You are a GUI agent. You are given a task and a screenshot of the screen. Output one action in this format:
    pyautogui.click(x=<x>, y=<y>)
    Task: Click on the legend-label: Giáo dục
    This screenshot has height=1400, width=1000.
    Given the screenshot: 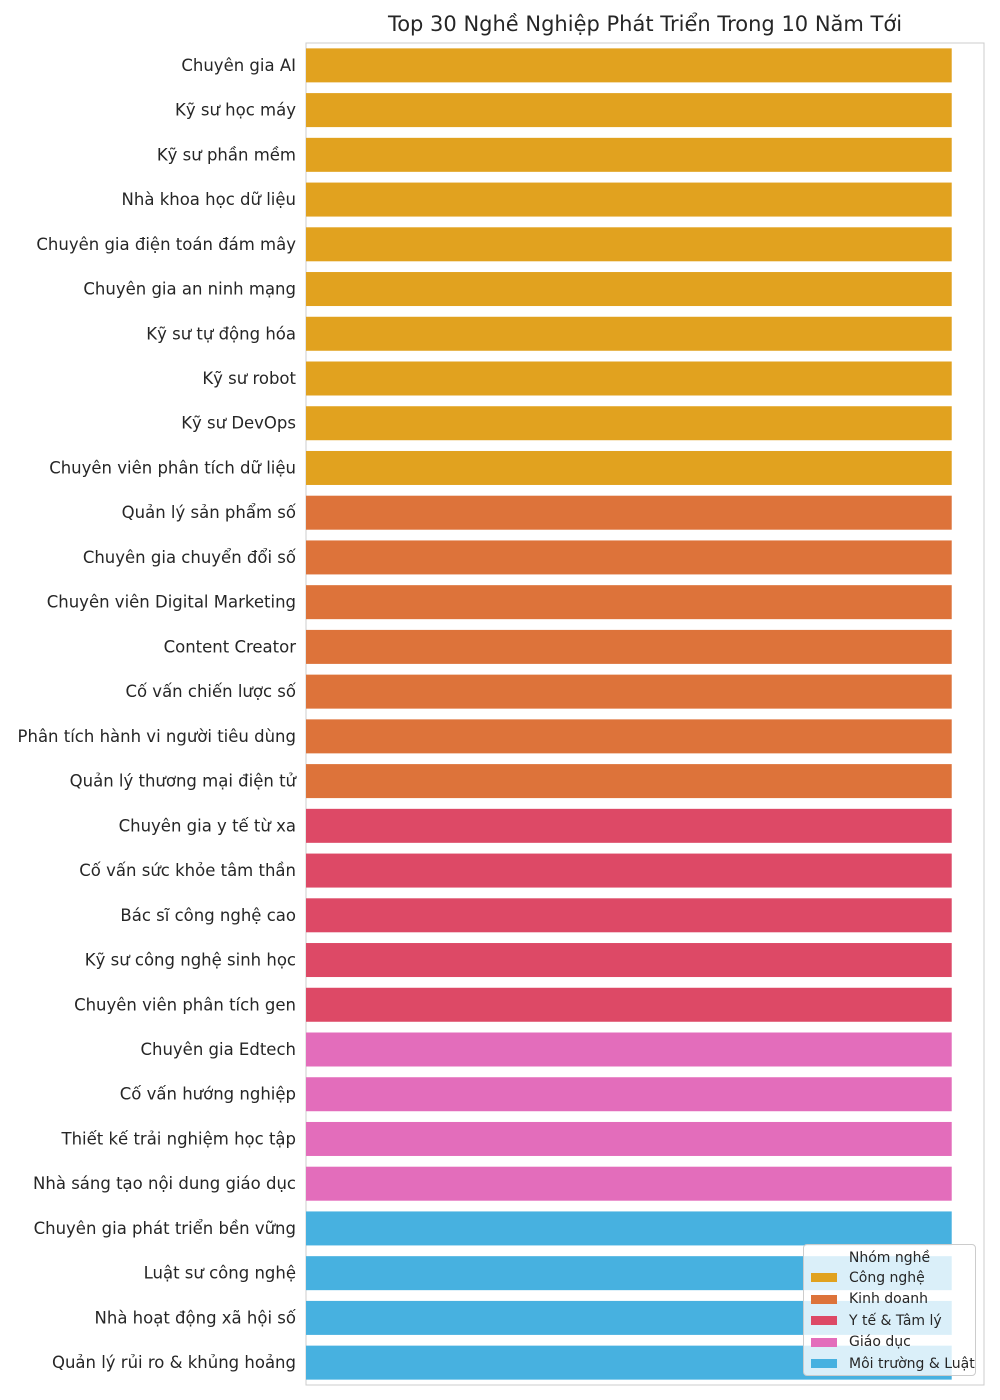 What is the action you would take?
    pyautogui.click(x=880, y=1342)
    